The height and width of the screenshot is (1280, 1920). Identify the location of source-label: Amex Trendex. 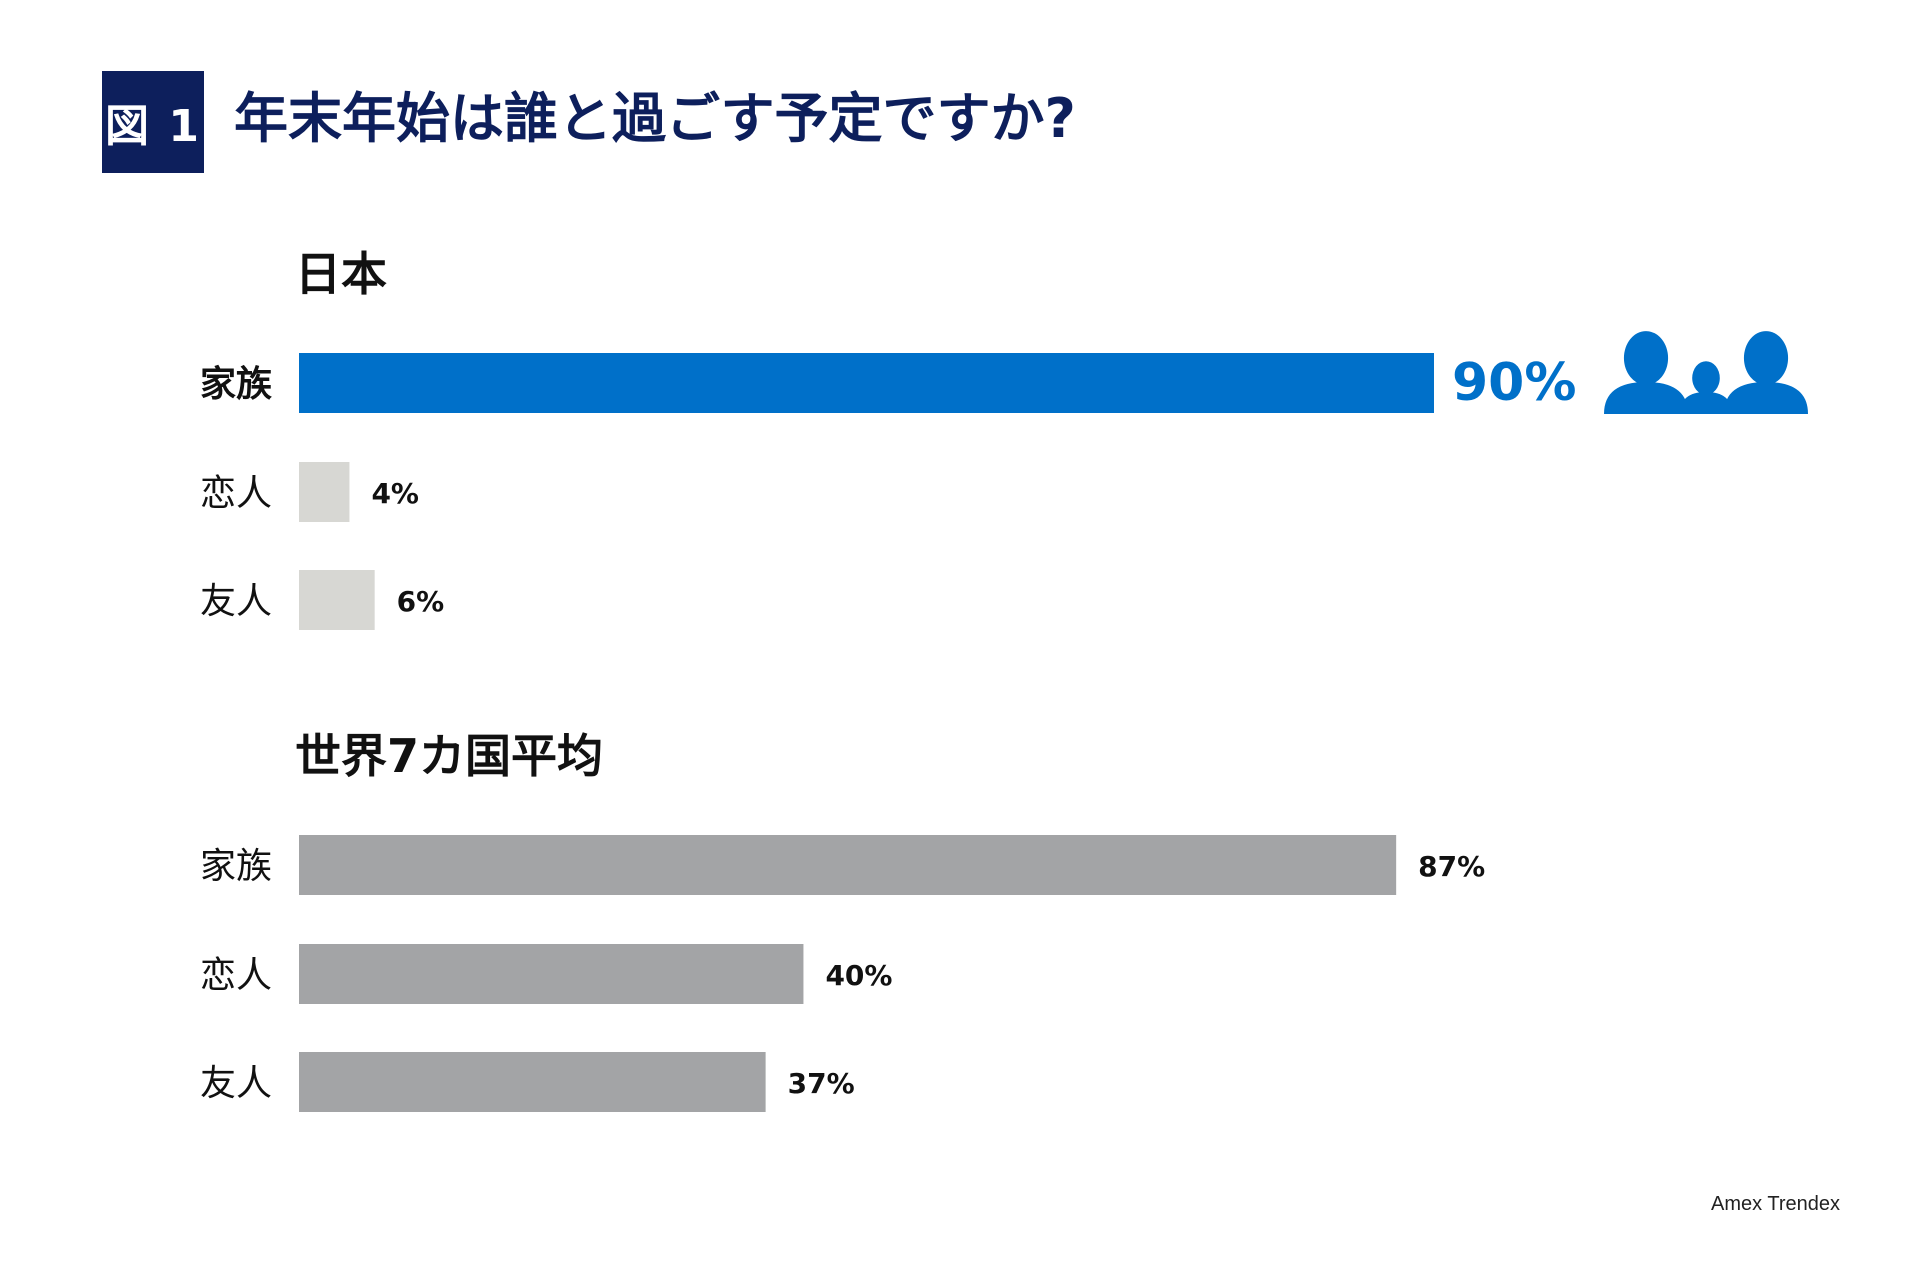
(1775, 1204).